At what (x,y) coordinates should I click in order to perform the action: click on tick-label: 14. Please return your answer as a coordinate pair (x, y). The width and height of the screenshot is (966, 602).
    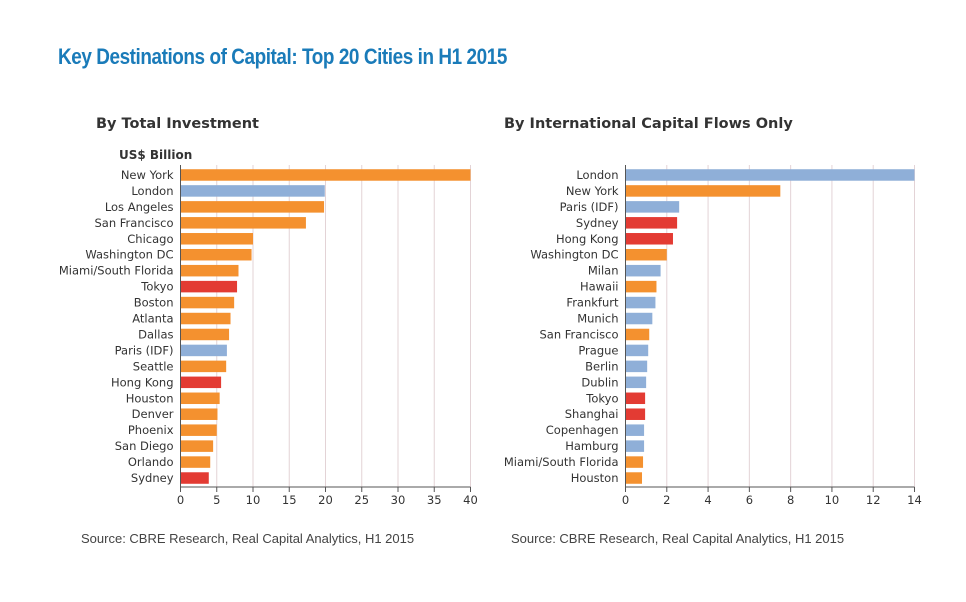
    Looking at the image, I should click on (914, 500).